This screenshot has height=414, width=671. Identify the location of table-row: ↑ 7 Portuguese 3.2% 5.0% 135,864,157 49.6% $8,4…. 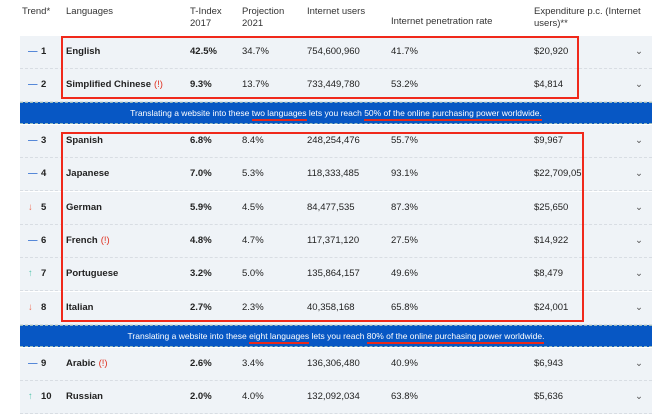
(336, 274).